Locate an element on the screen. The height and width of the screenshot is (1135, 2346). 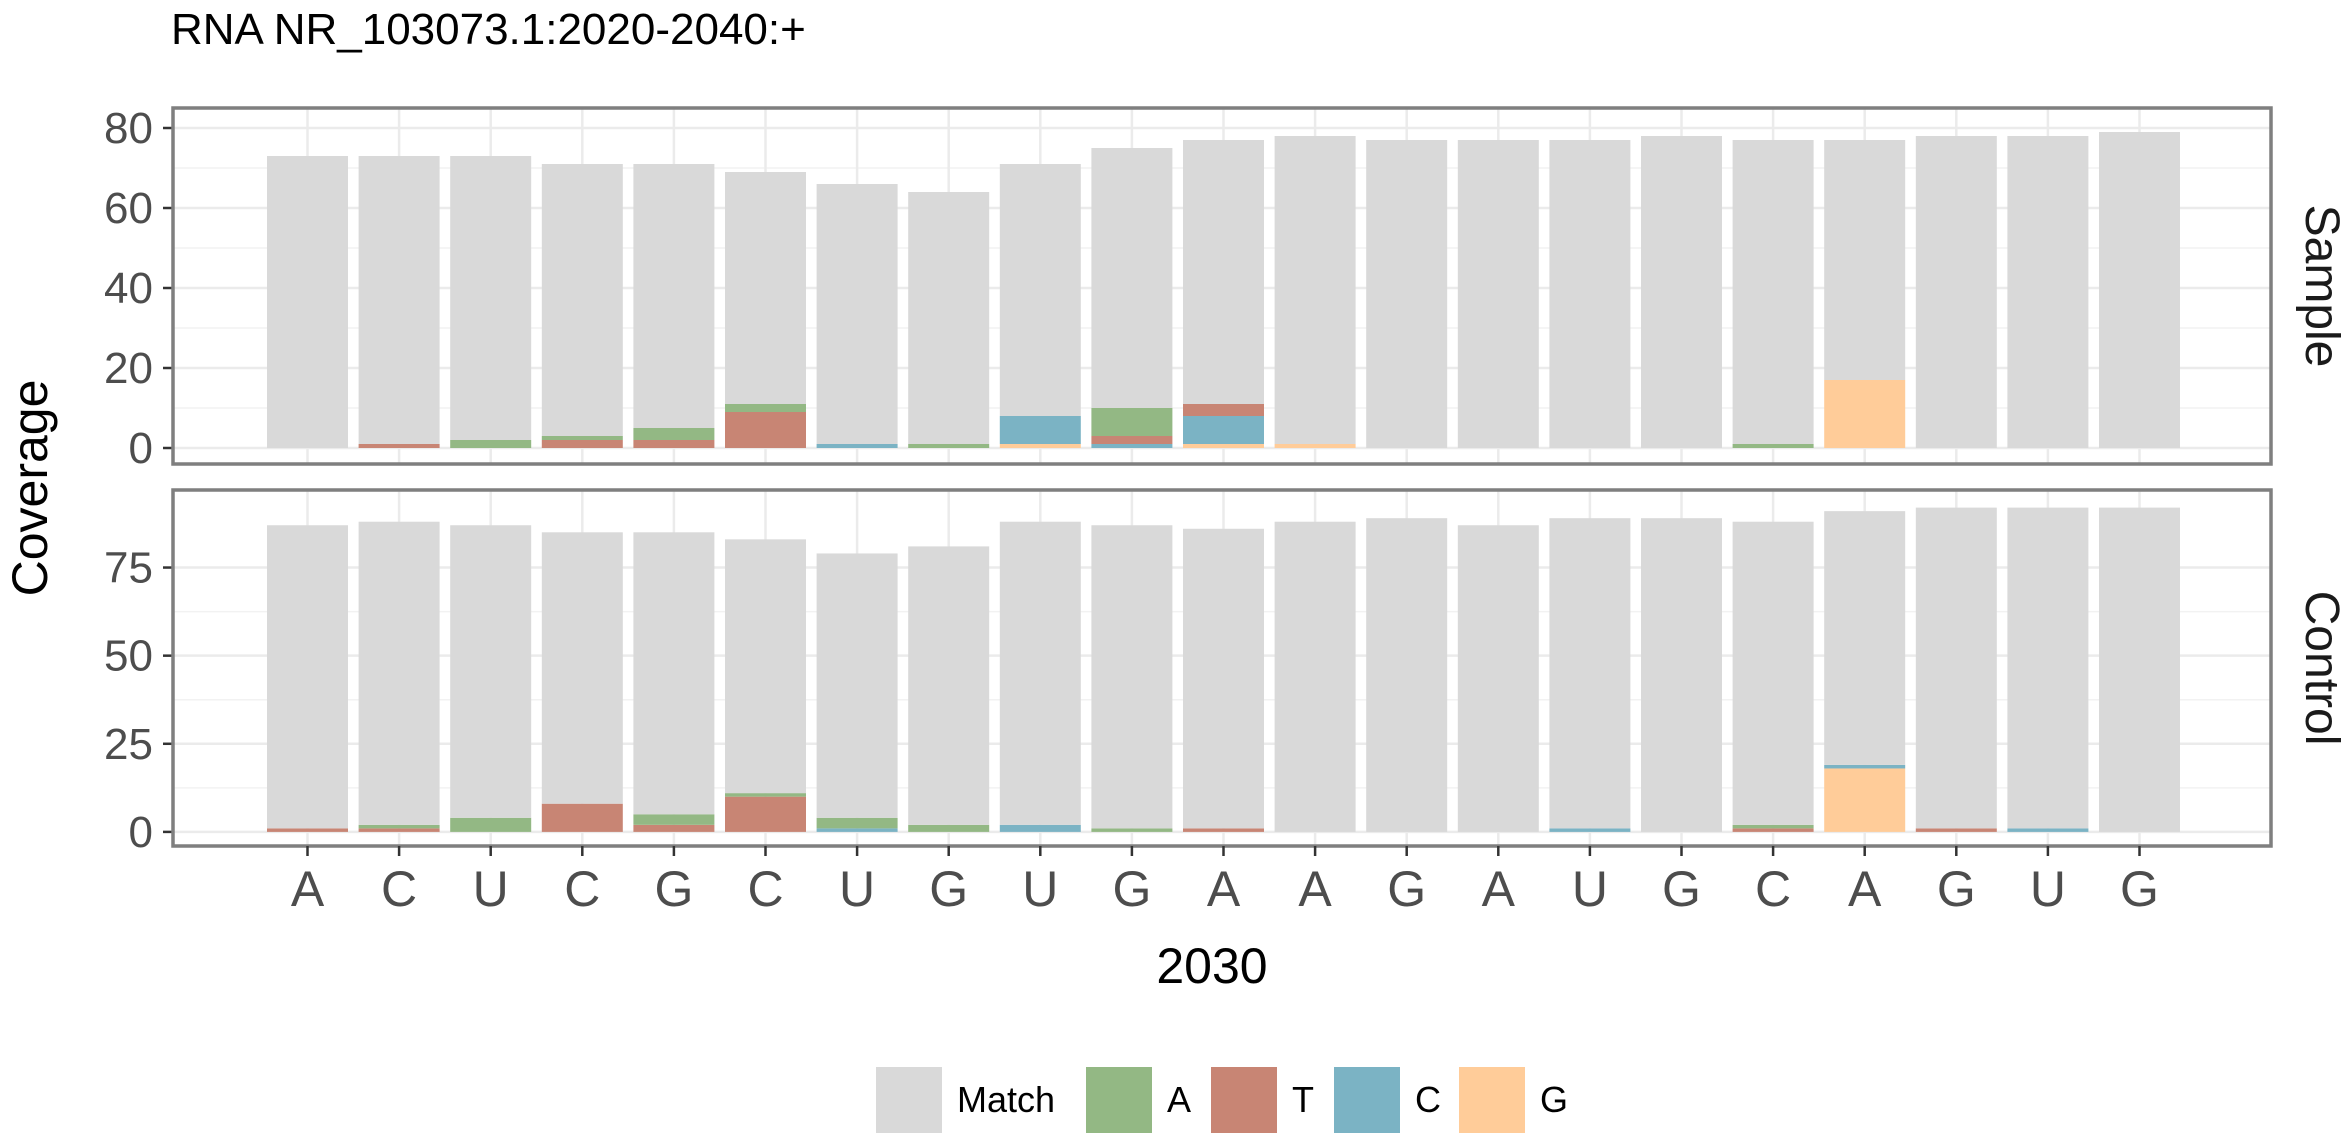
legend-item-g: G is located at coordinates (1513, 1100).